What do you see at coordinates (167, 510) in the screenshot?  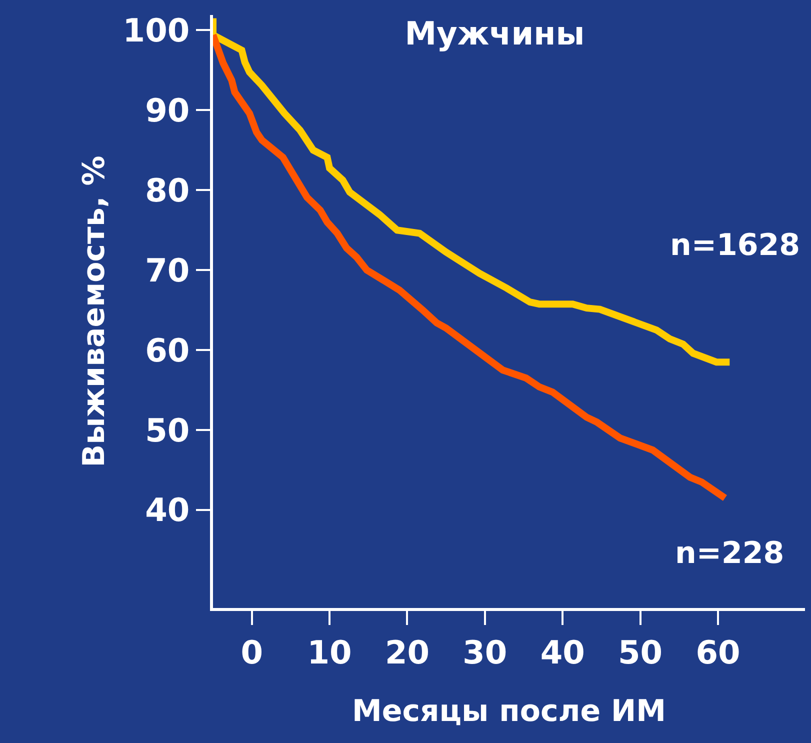 I see `y-tick-label: 40` at bounding box center [167, 510].